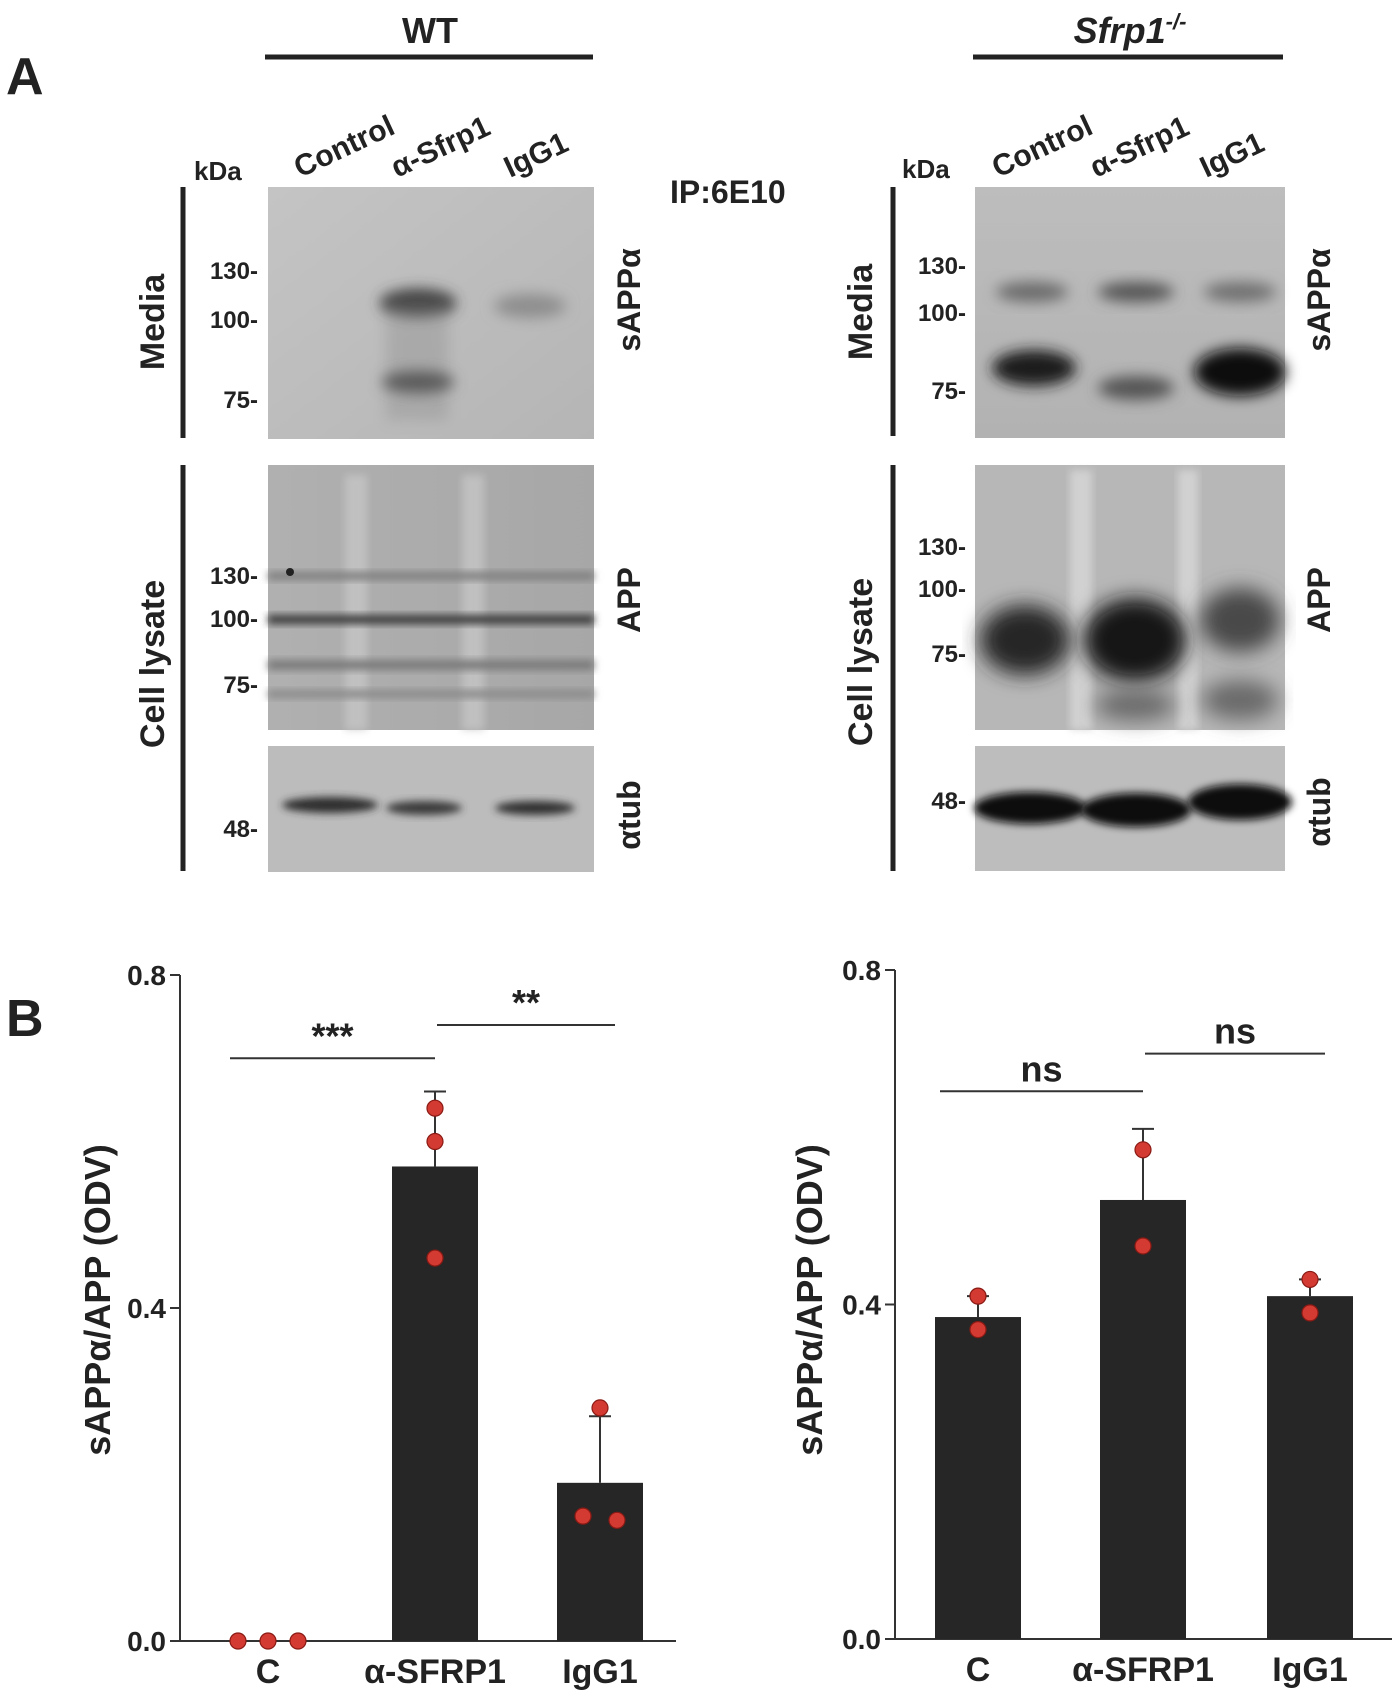 The width and height of the screenshot is (1396, 1699). What do you see at coordinates (728, 192) in the screenshot?
I see `ip-label: IP:6E10` at bounding box center [728, 192].